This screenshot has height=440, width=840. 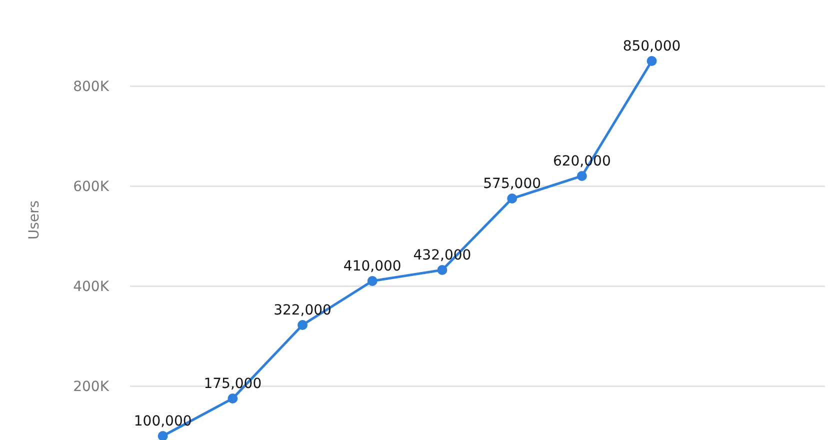 What do you see at coordinates (163, 421) in the screenshot?
I see `data-label: 100,000` at bounding box center [163, 421].